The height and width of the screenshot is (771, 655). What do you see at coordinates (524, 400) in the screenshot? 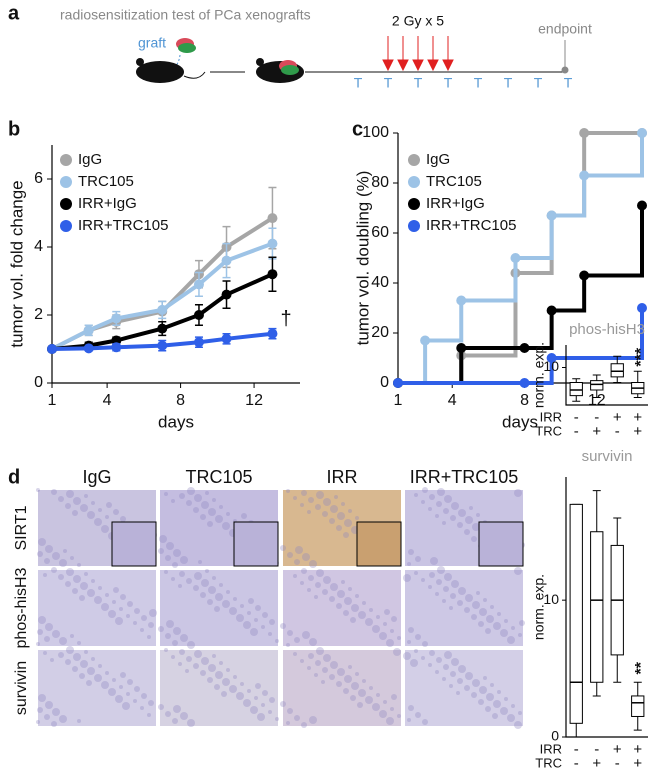
I see `x-tick-label: 8` at bounding box center [524, 400].